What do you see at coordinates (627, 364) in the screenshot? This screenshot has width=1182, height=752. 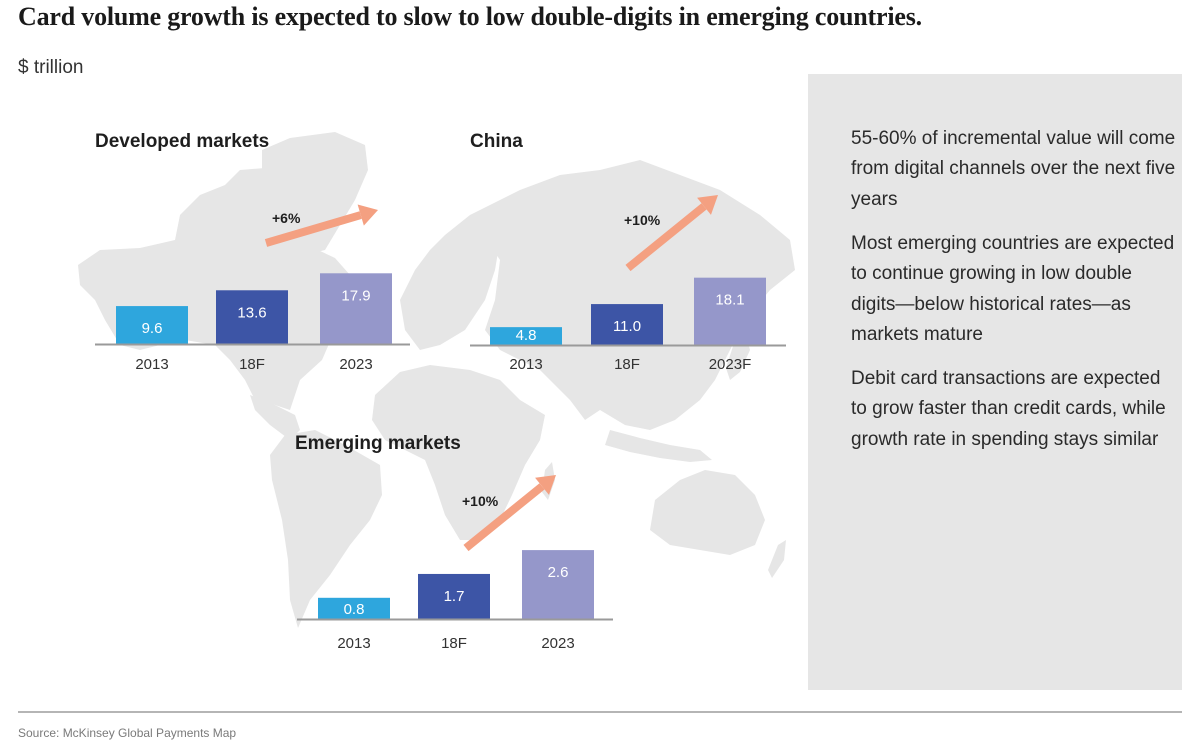 I see `tick-label-china-18F: 18F` at bounding box center [627, 364].